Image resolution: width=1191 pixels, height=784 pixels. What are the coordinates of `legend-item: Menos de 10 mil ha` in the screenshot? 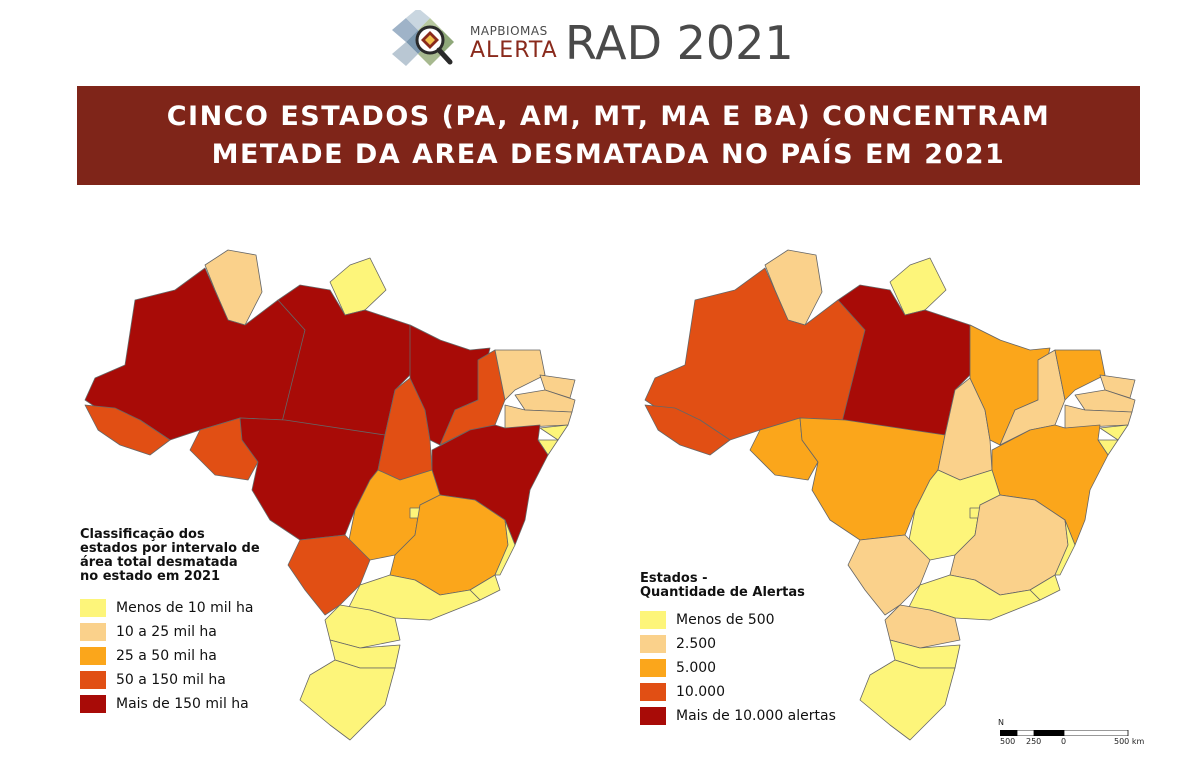 It's located at (170, 608).